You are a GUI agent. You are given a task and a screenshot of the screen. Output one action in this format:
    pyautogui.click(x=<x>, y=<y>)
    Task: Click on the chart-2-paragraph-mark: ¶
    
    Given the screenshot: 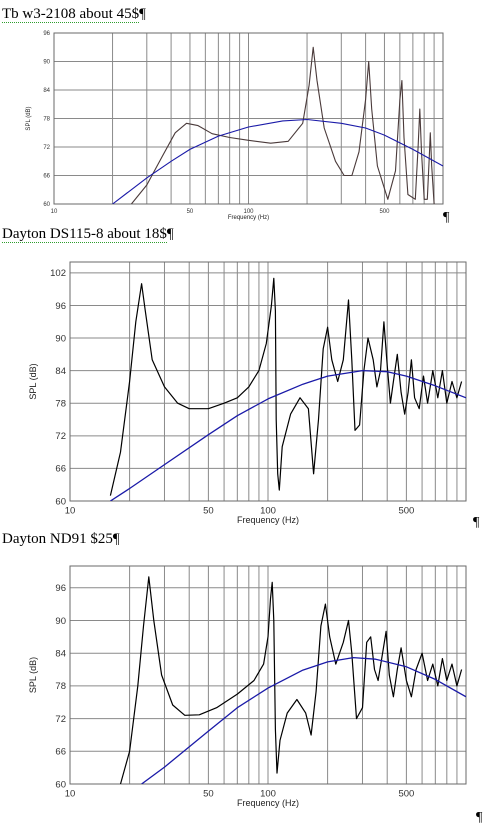 What is the action you would take?
    pyautogui.click(x=476, y=522)
    